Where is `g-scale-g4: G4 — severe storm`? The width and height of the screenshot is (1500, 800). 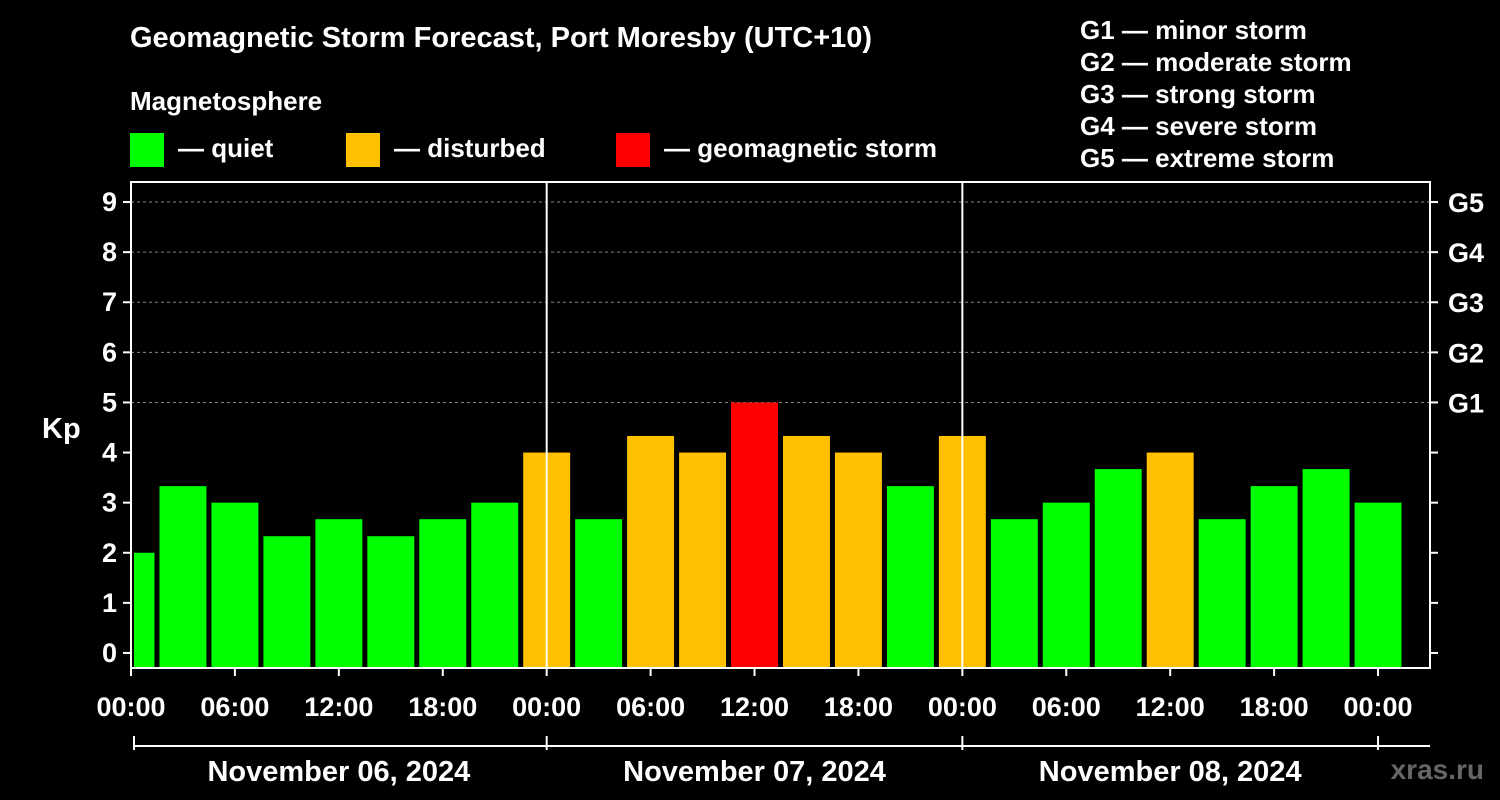
g-scale-g4: G4 — severe storm is located at coordinates (1199, 126).